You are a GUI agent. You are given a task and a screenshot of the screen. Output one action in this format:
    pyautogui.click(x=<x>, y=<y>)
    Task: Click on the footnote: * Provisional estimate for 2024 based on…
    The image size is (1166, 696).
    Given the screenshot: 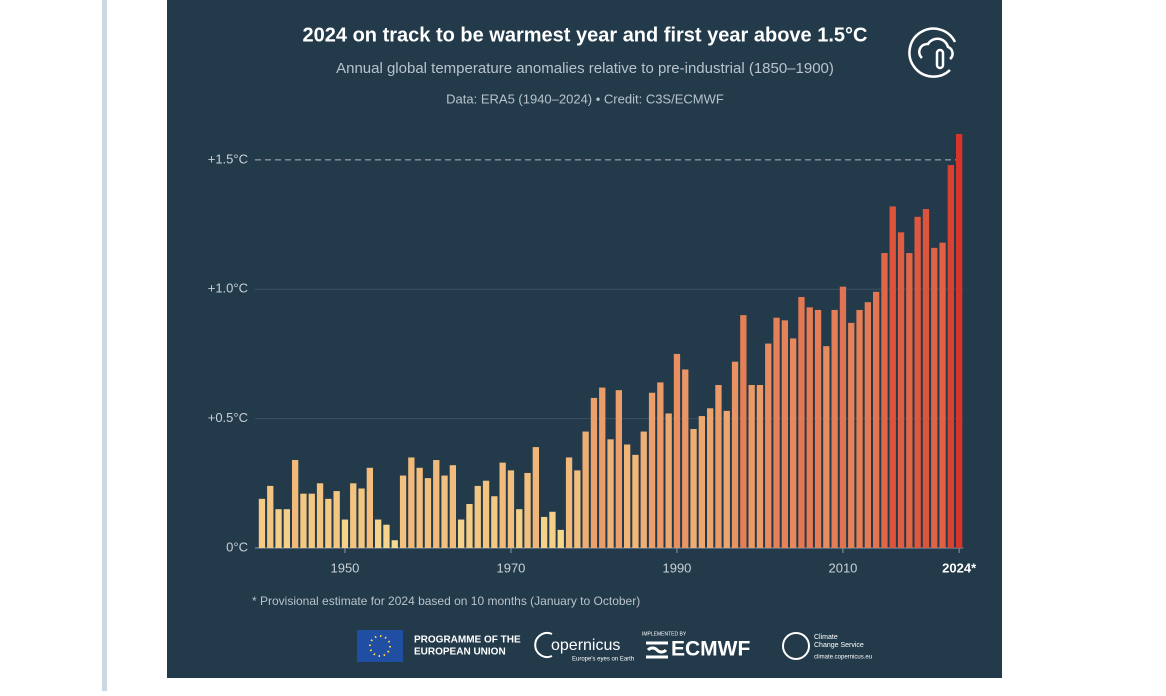 What is the action you would take?
    pyautogui.click(x=446, y=601)
    